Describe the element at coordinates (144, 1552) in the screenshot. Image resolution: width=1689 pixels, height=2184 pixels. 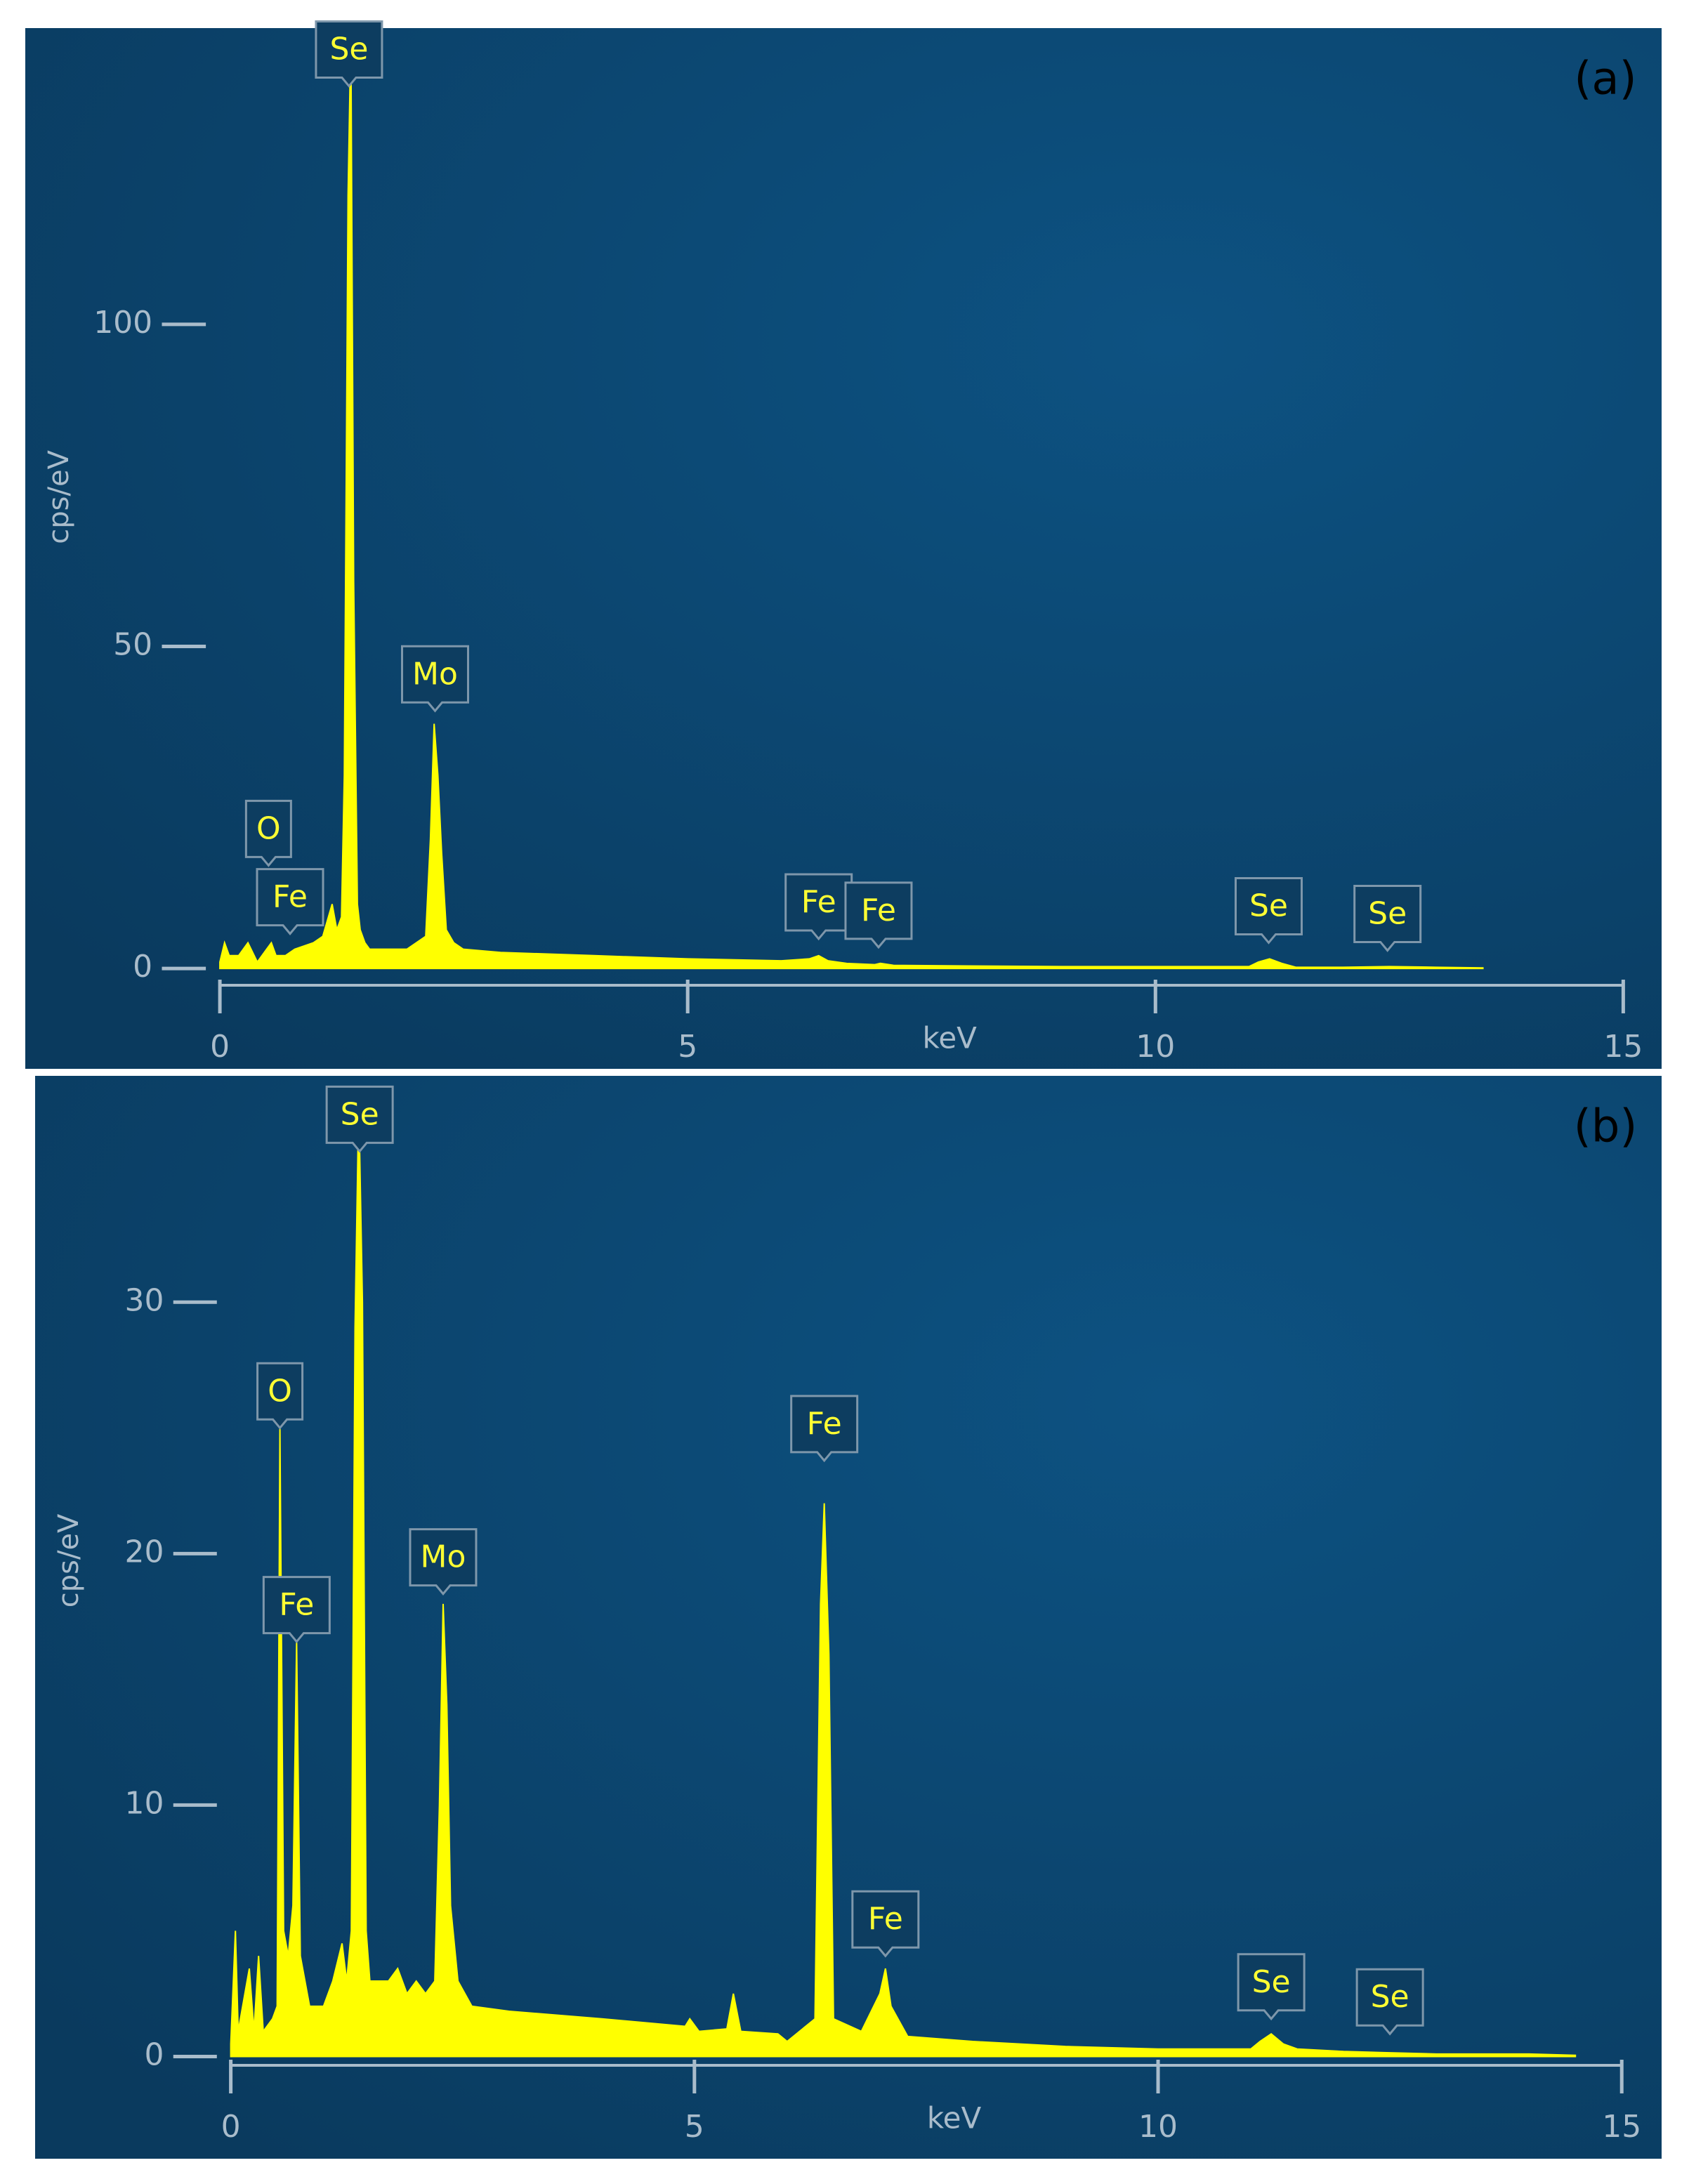
I see `y-tick-label: 20` at that location.